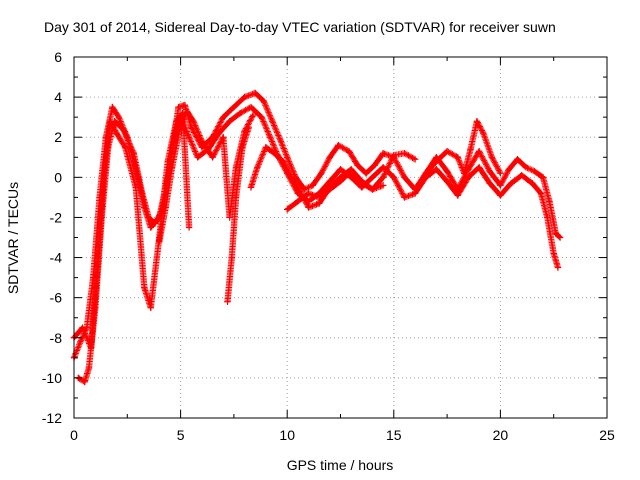 Image resolution: width=640 pixels, height=480 pixels. What do you see at coordinates (58, 97) in the screenshot?
I see `y-tick-label: 4` at bounding box center [58, 97].